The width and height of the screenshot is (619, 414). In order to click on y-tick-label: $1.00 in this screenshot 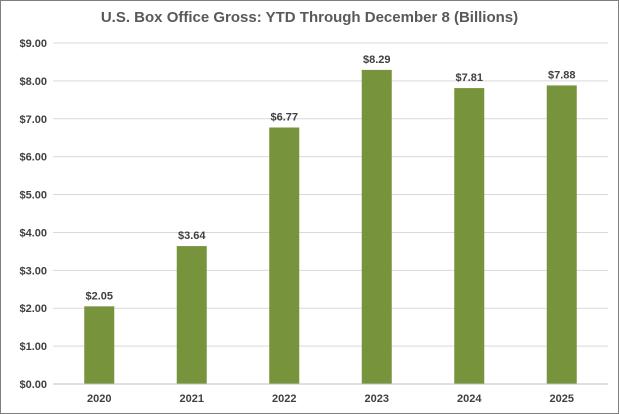, I will do `click(33, 347)`.